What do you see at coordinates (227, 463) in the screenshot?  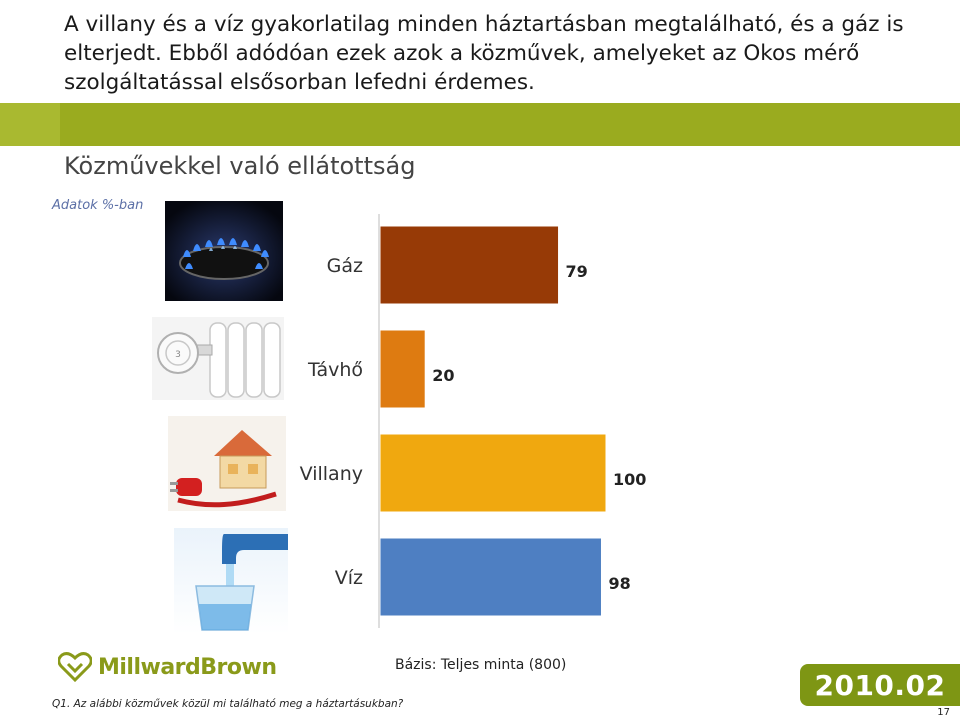 I see `house-plug-icon` at bounding box center [227, 463].